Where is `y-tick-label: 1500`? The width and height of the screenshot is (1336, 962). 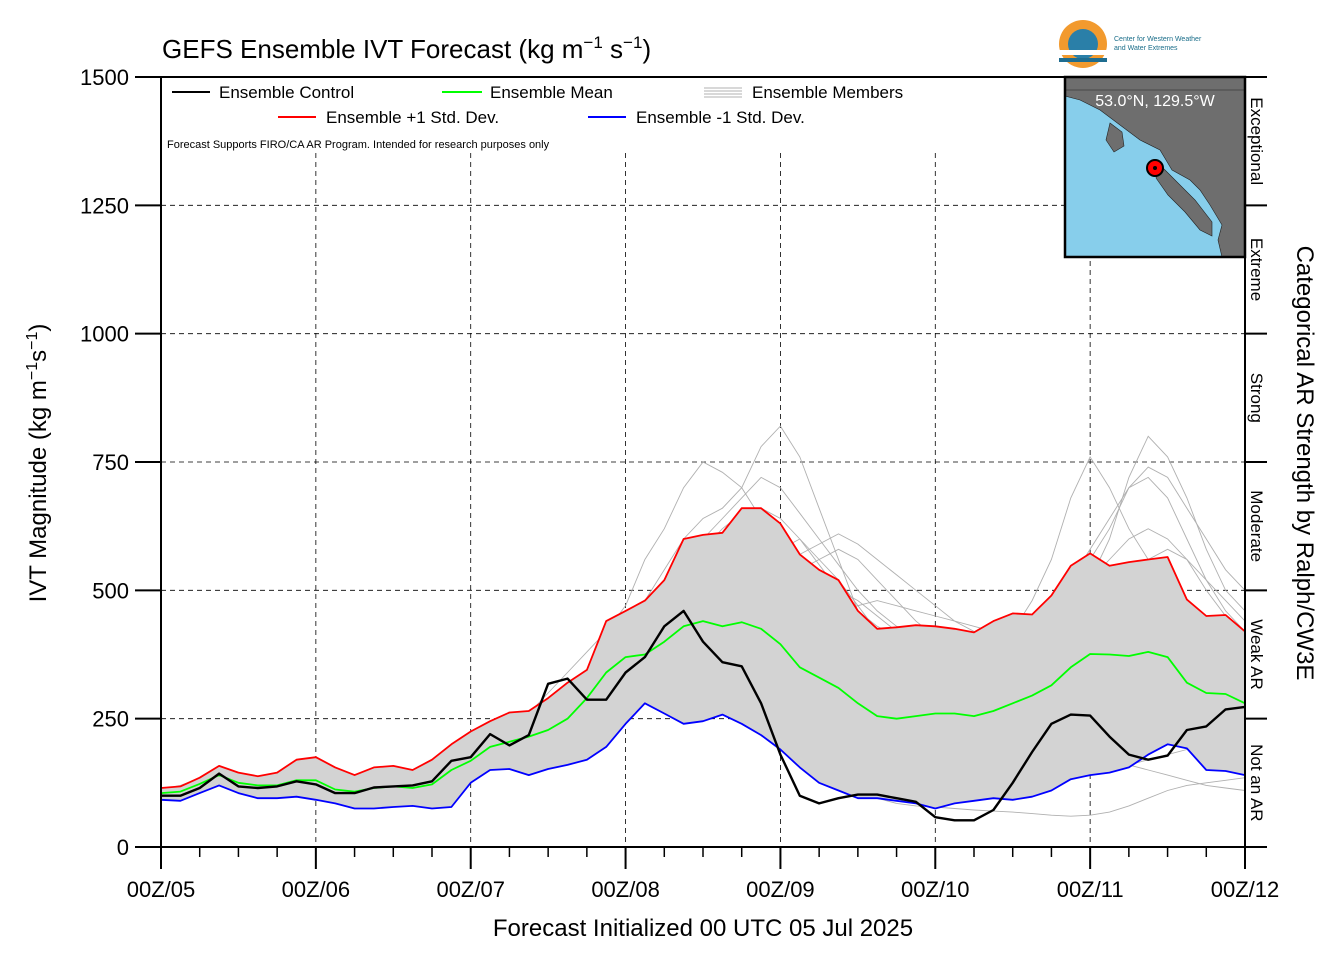
y-tick-label: 1500 is located at coordinates (104, 77).